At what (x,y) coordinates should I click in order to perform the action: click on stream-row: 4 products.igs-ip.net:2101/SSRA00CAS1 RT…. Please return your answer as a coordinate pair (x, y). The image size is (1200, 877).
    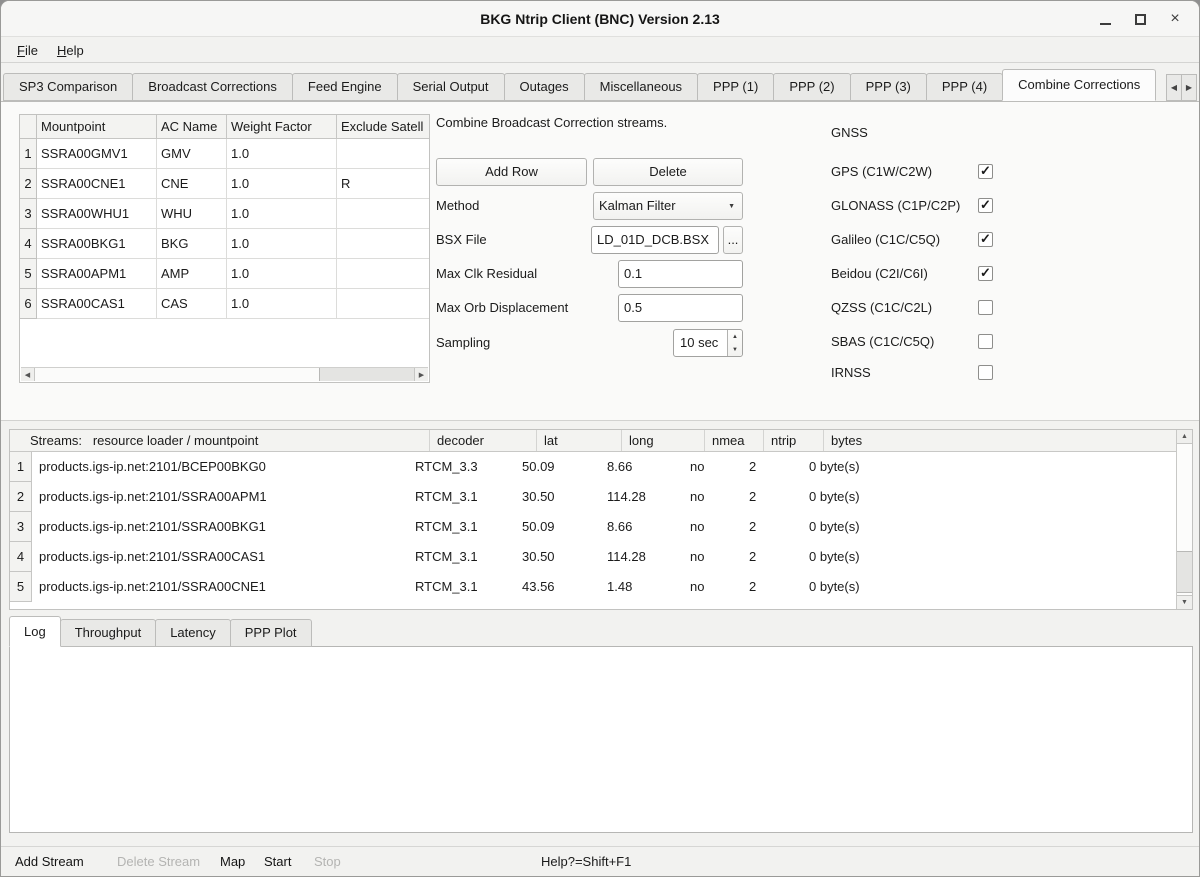
    Looking at the image, I should click on (601, 557).